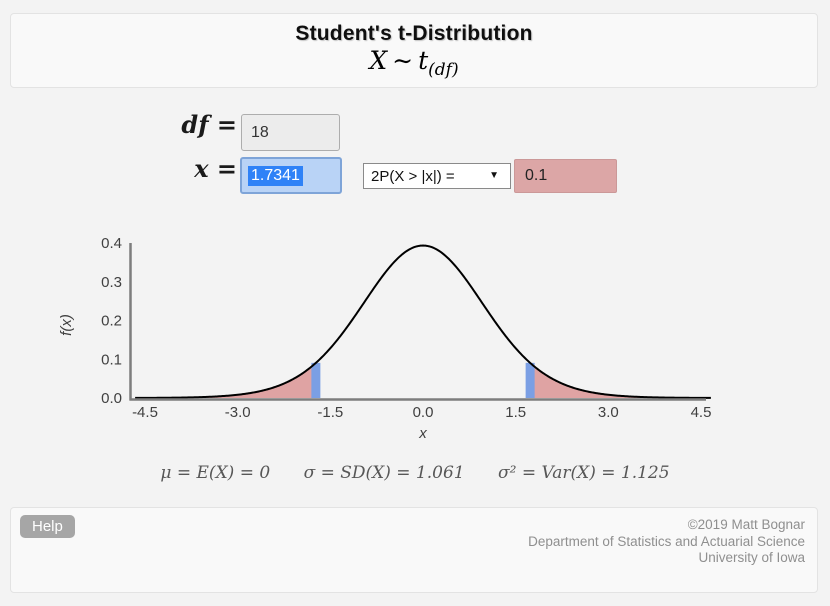 Image resolution: width=830 pixels, height=606 pixels. Describe the element at coordinates (215, 473) in the screenshot. I see `stat-mean: μ = E(X) = 0` at that location.